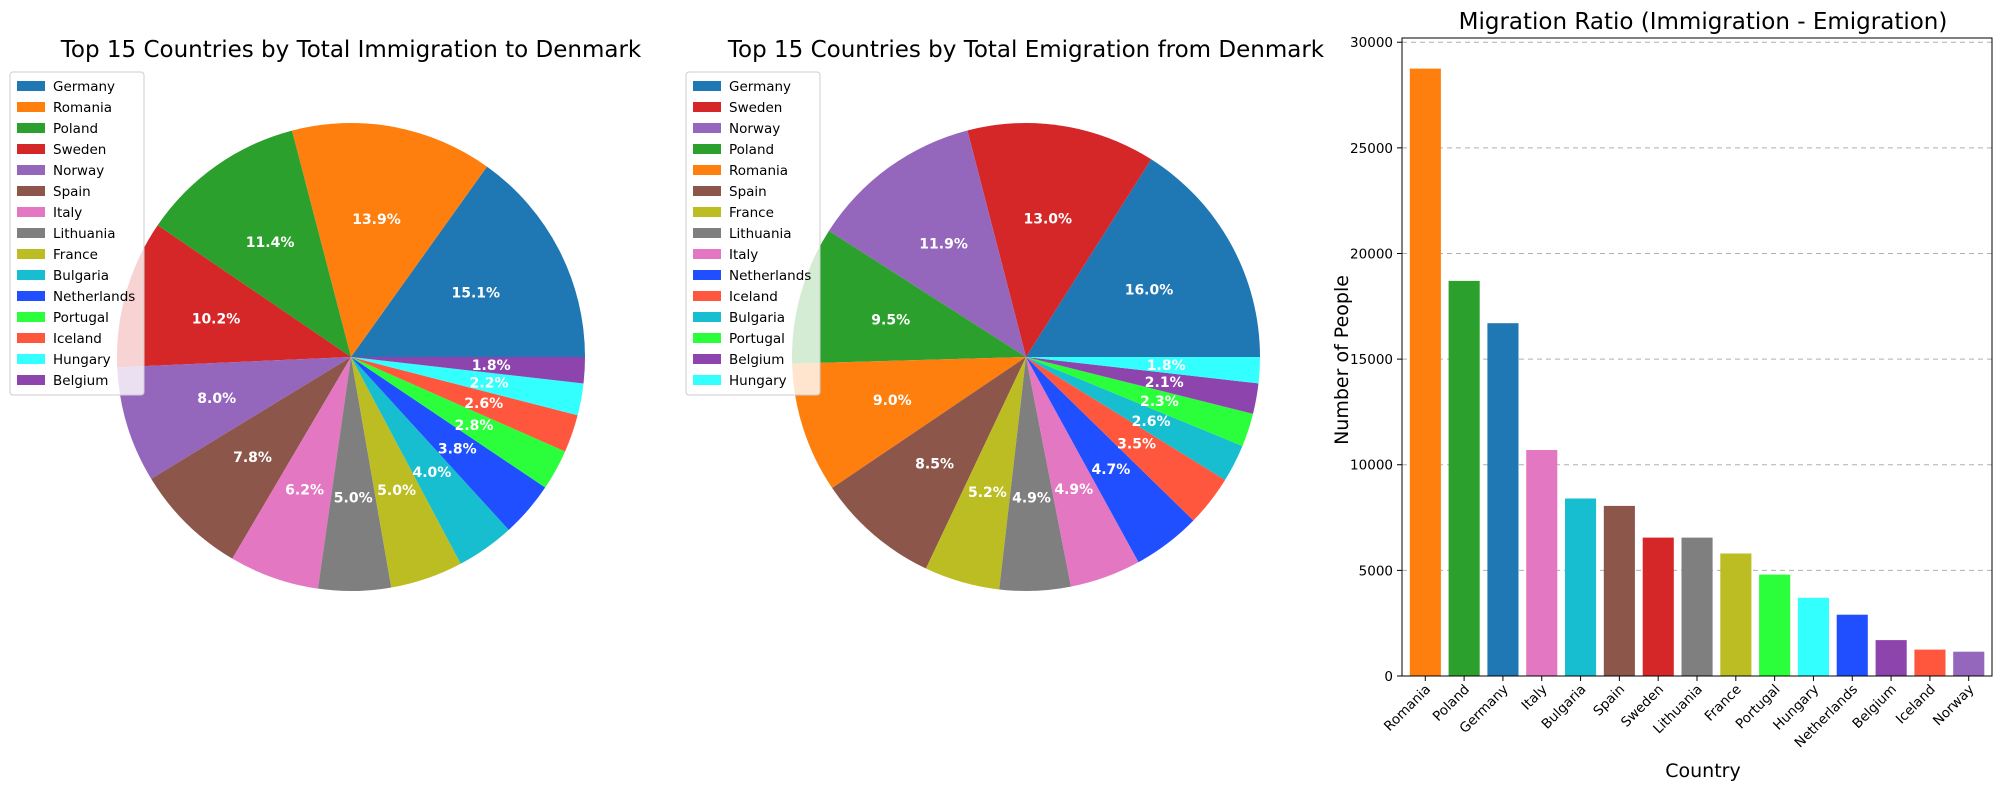 Image resolution: width=2002 pixels, height=790 pixels. What do you see at coordinates (270, 243) in the screenshot?
I see `immigration-percent-label-poland: 11.4%` at bounding box center [270, 243].